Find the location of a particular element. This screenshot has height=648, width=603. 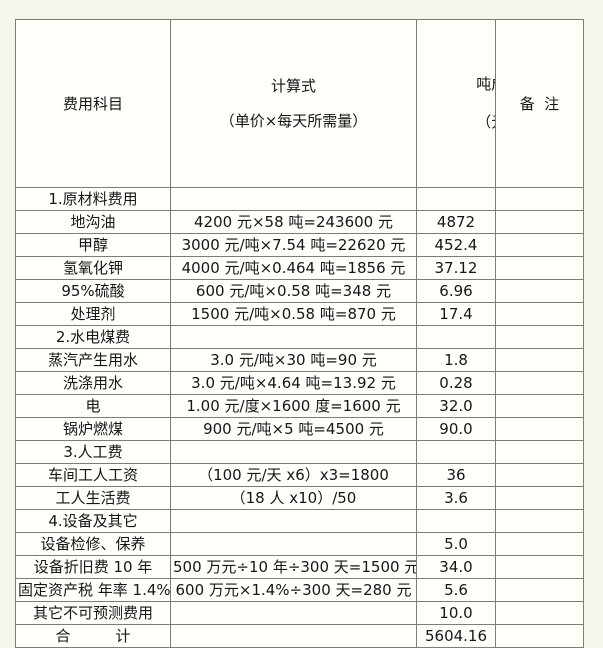

cost-cell: 34.0 is located at coordinates (456, 567).